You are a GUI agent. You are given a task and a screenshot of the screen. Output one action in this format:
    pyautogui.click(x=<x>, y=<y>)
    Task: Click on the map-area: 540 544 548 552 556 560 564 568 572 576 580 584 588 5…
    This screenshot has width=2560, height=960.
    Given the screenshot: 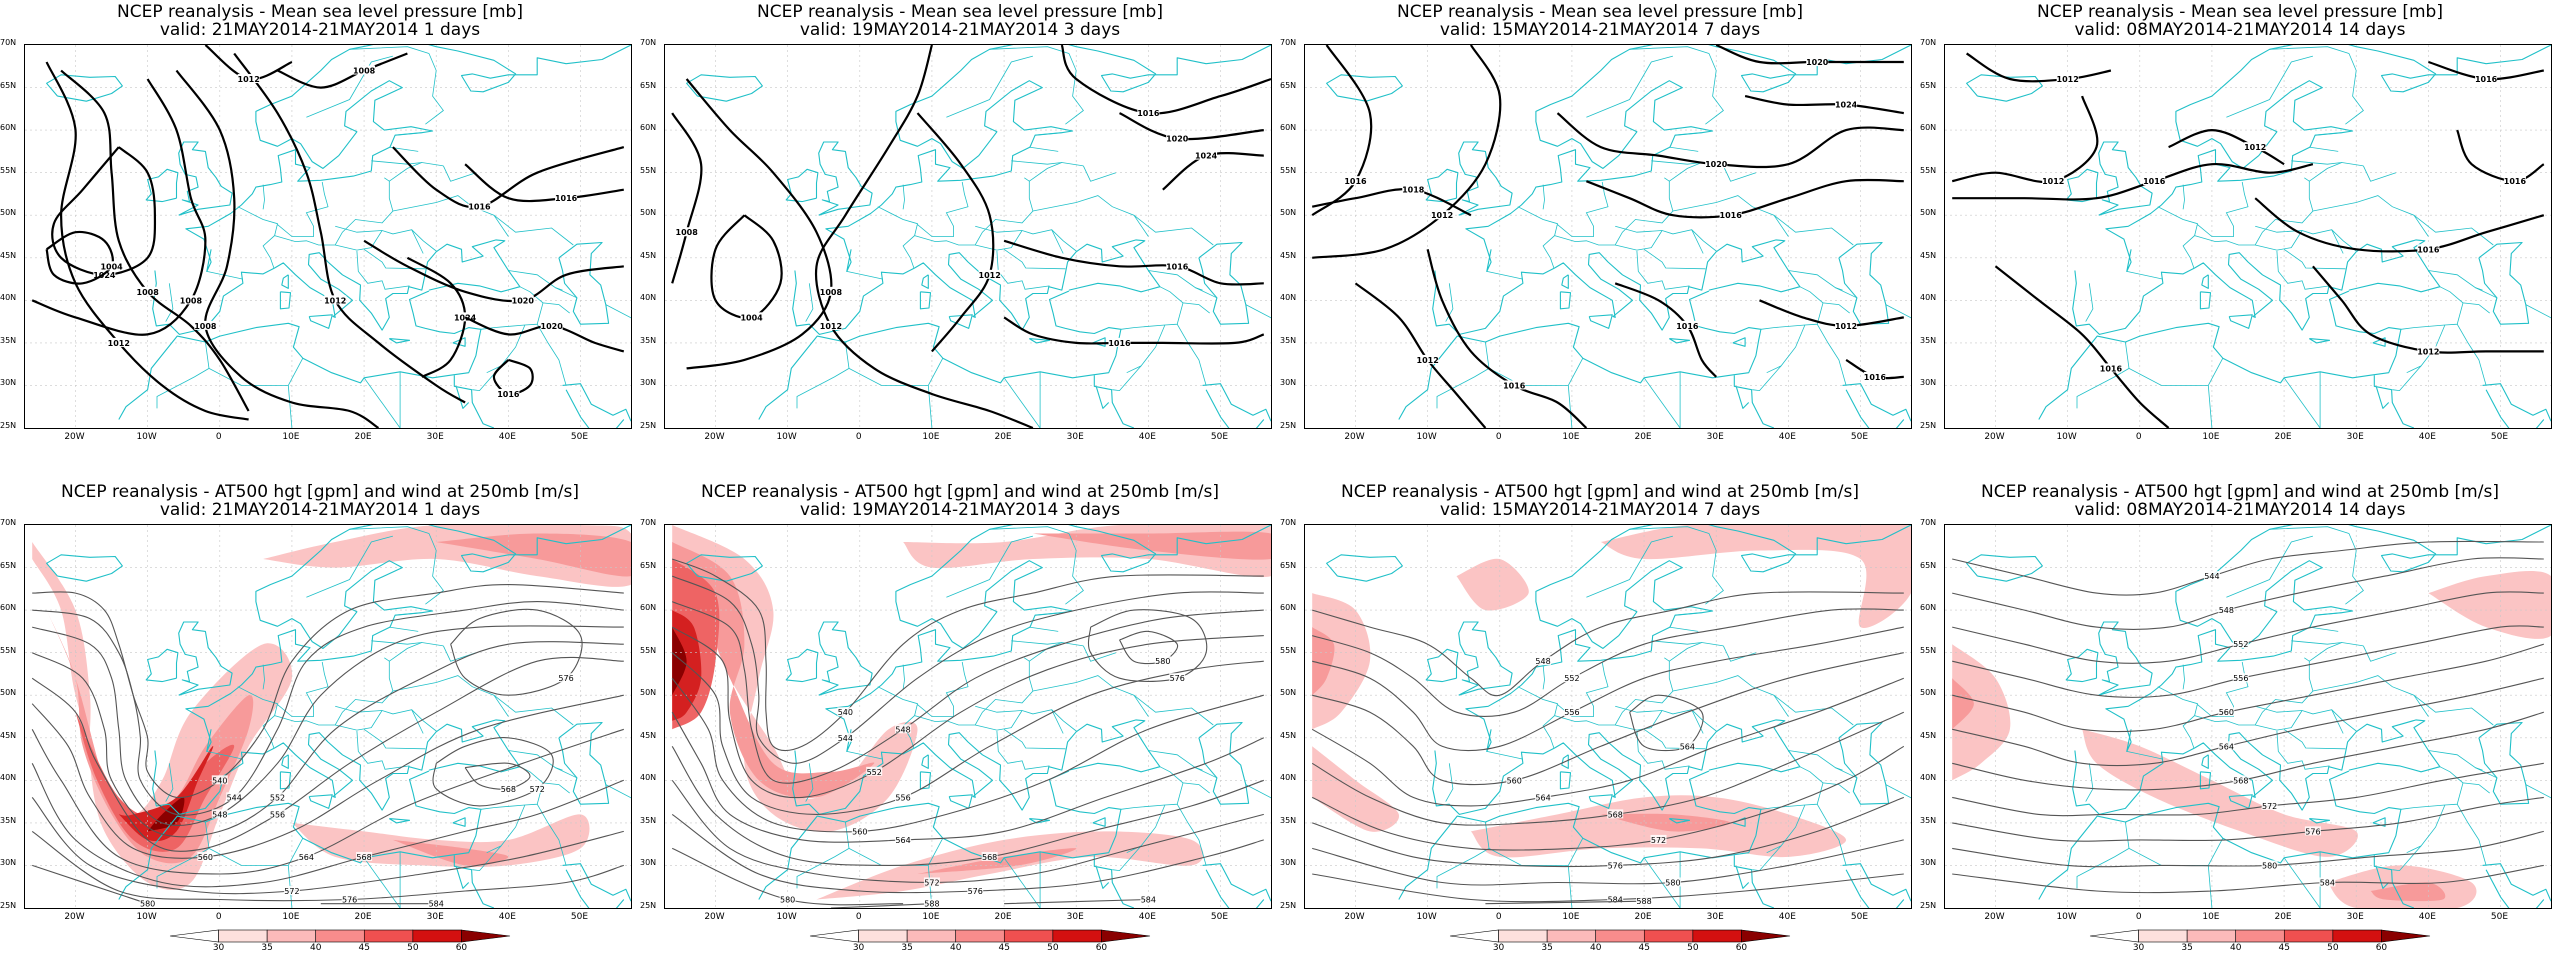 What is the action you would take?
    pyautogui.click(x=968, y=716)
    